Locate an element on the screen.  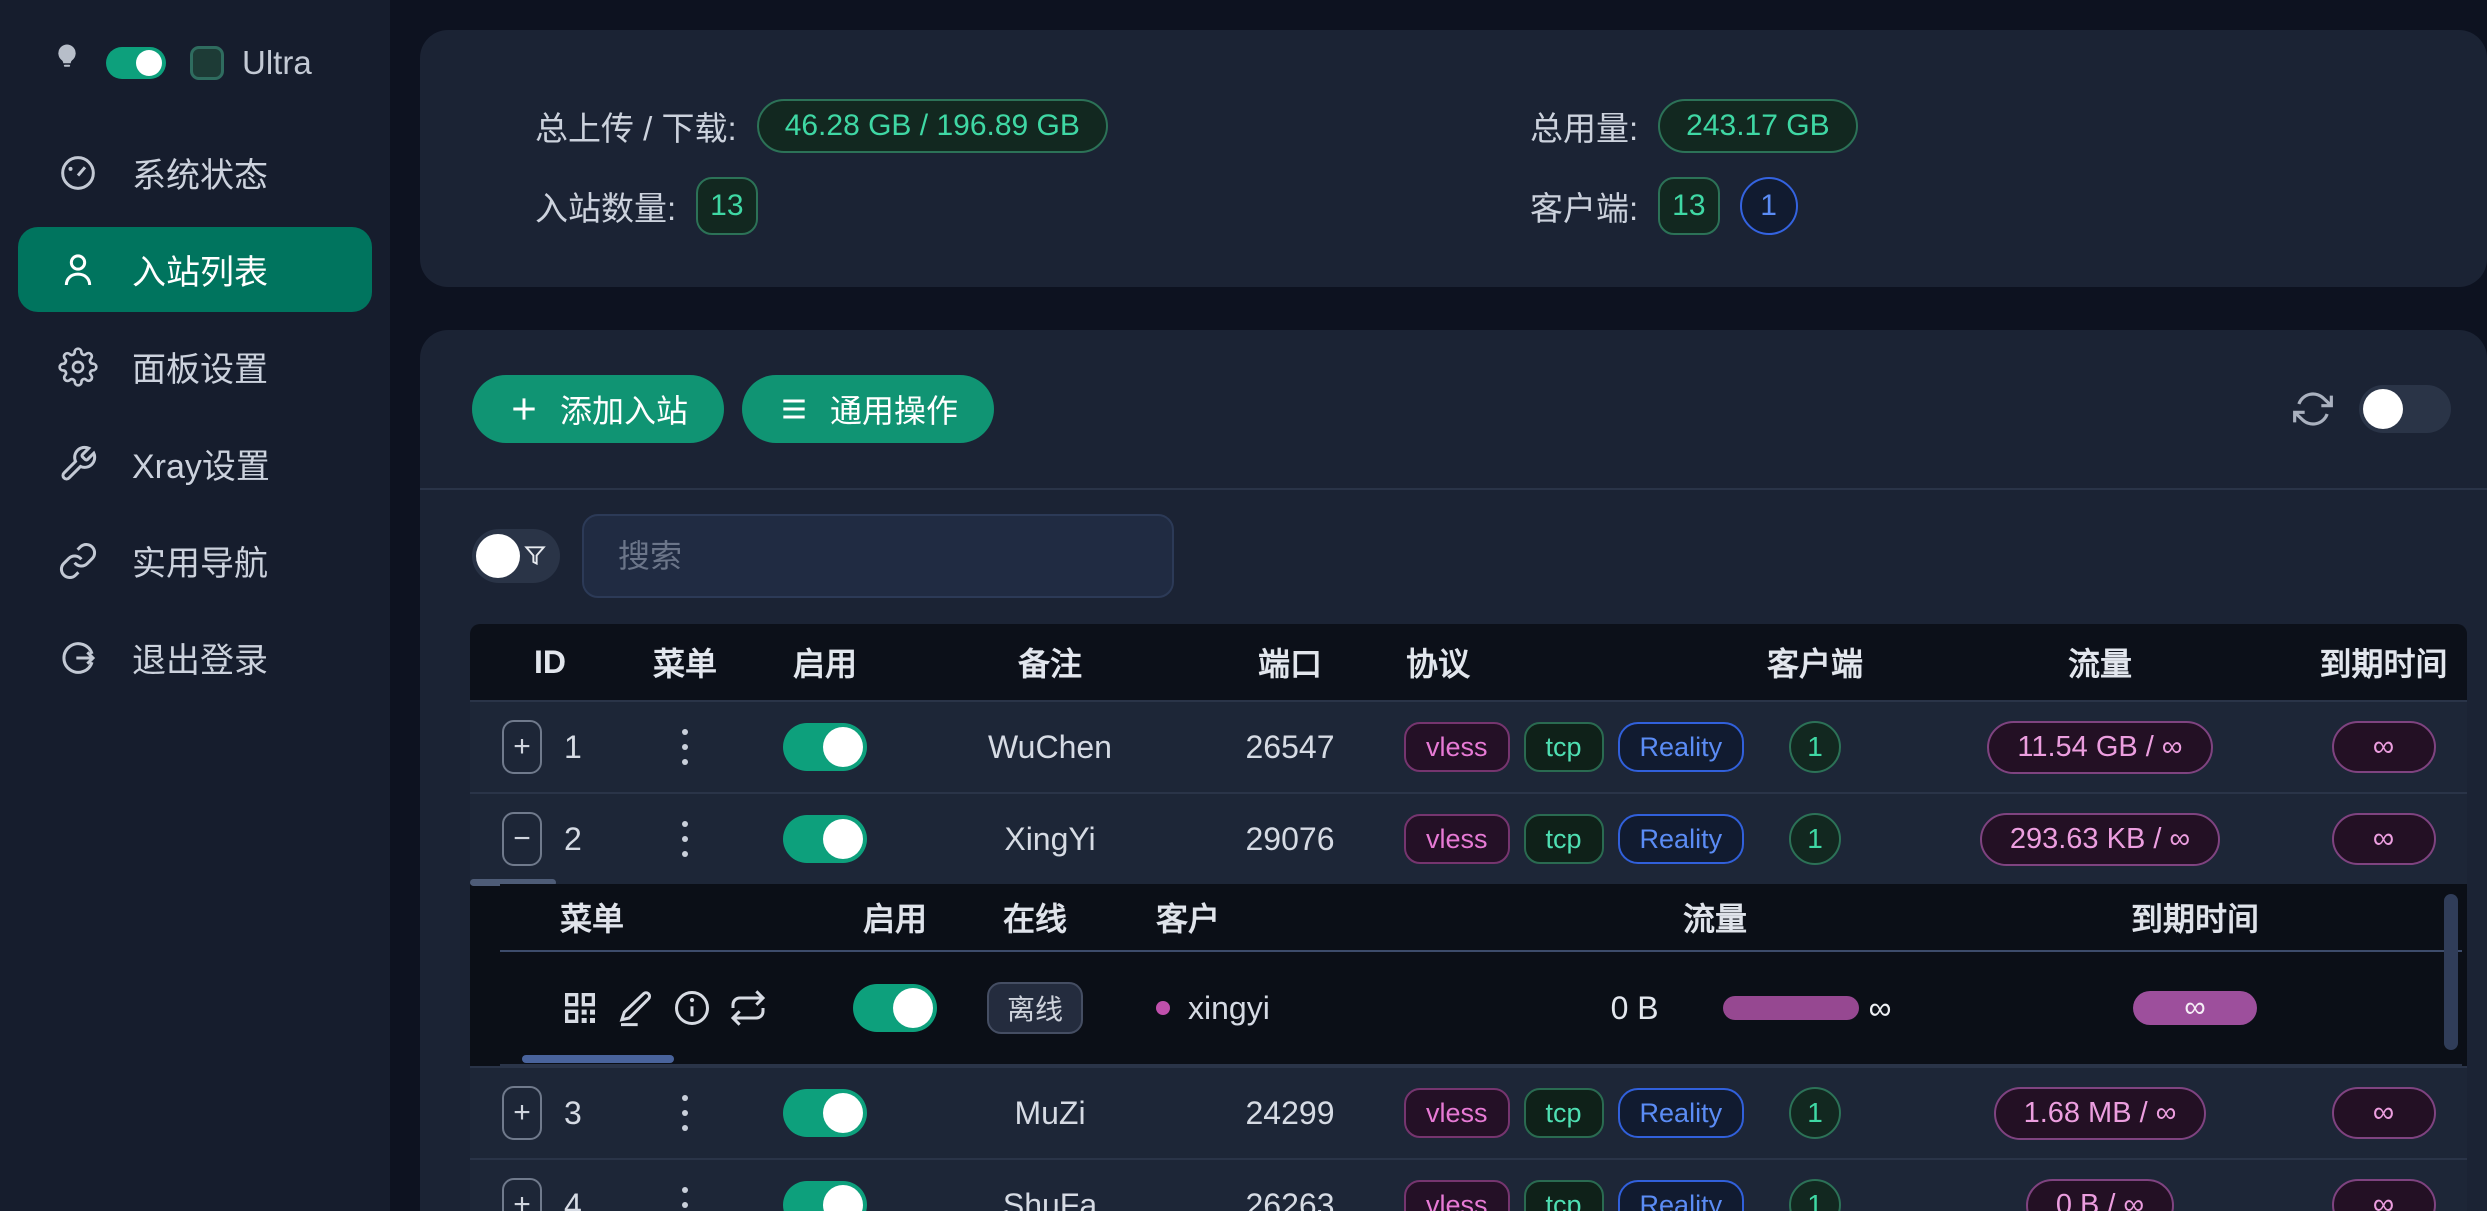
client-status-dot is located at coordinates (1163, 1008).